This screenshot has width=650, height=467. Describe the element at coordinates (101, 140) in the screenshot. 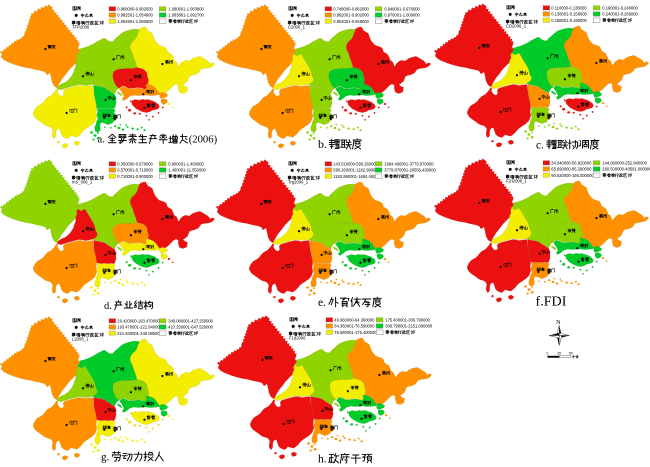

I see `svg-text: a.` at that location.